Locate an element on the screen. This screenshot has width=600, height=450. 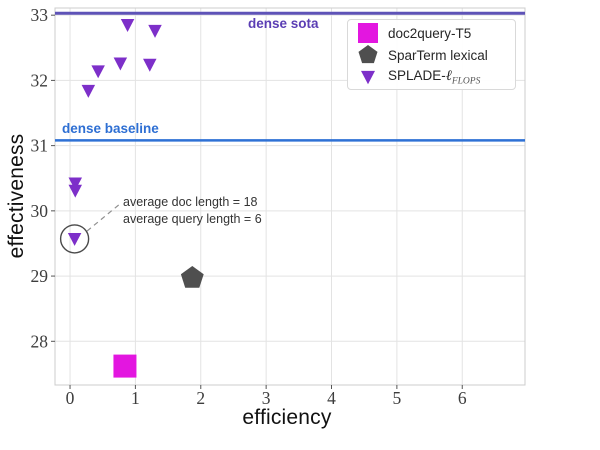
legend-label-doc2query: doc2query-T5 is located at coordinates (430, 33).